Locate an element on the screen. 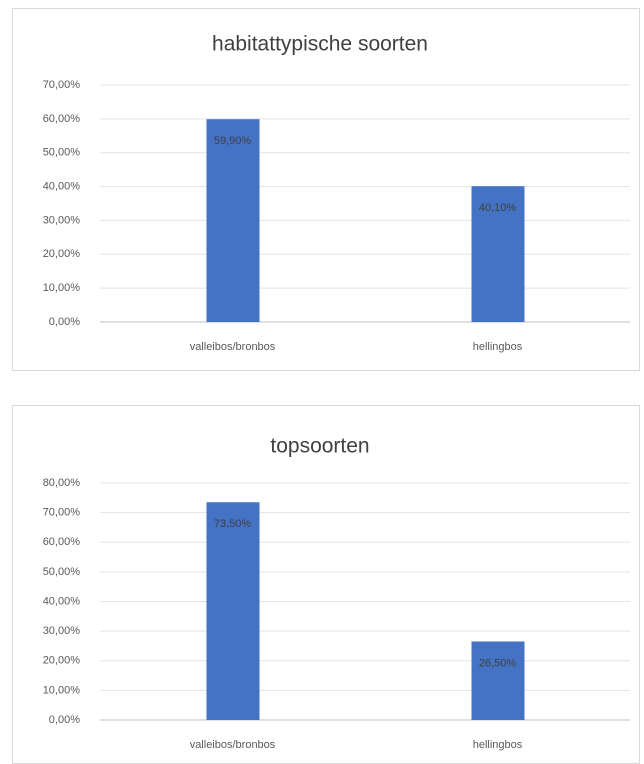 Image resolution: width=644 pixels, height=764 pixels. data-label: 59,90% is located at coordinates (233, 141).